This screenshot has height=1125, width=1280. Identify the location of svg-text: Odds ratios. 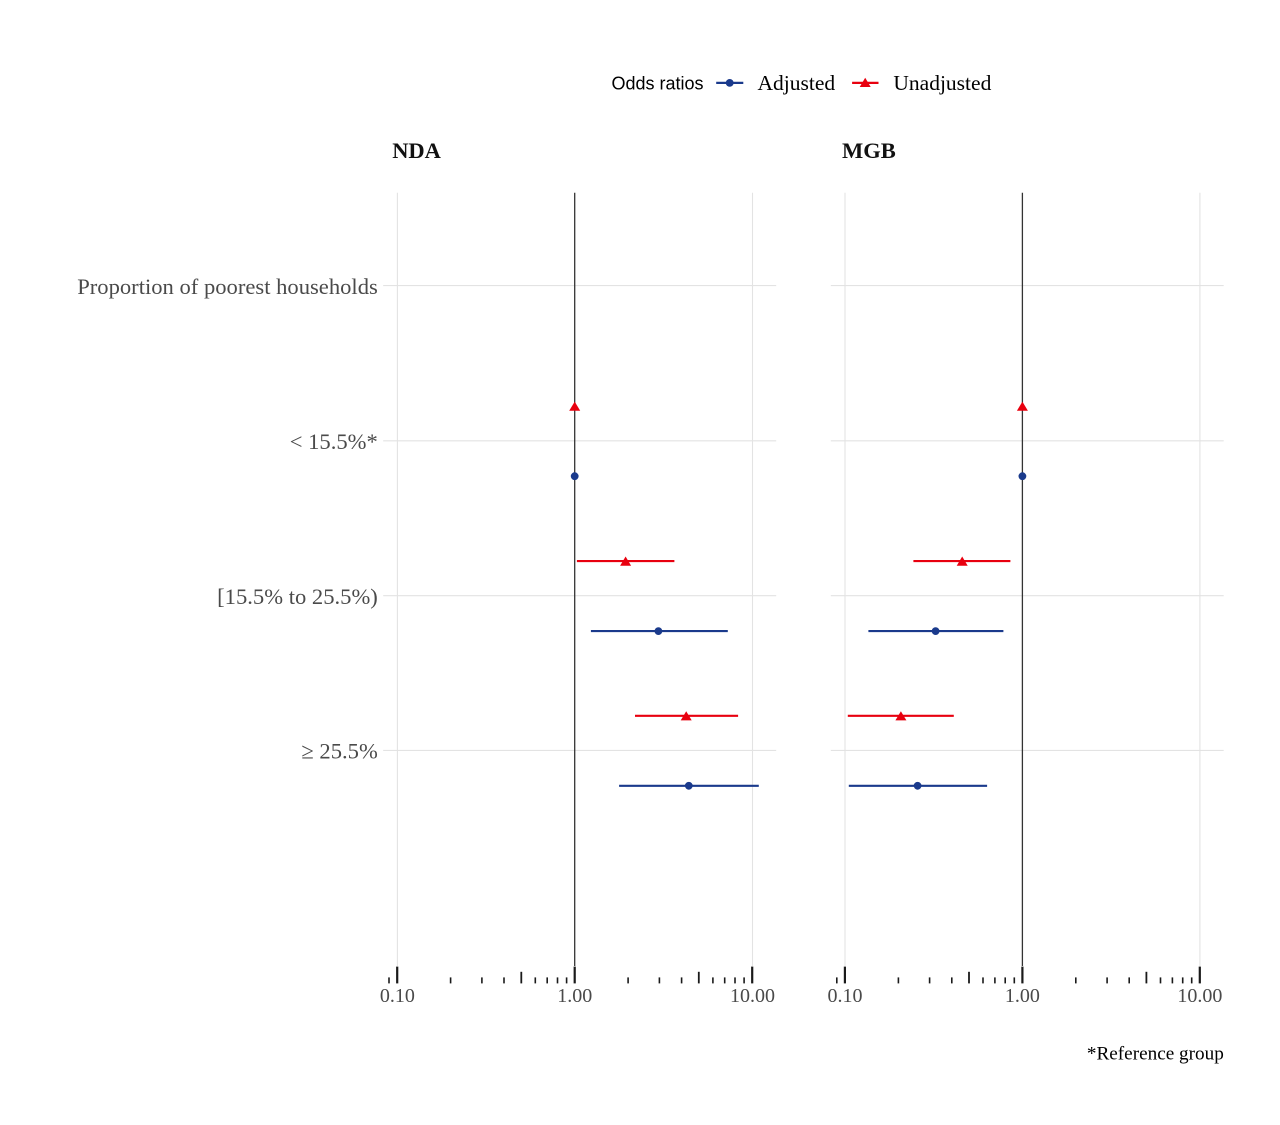
(658, 84).